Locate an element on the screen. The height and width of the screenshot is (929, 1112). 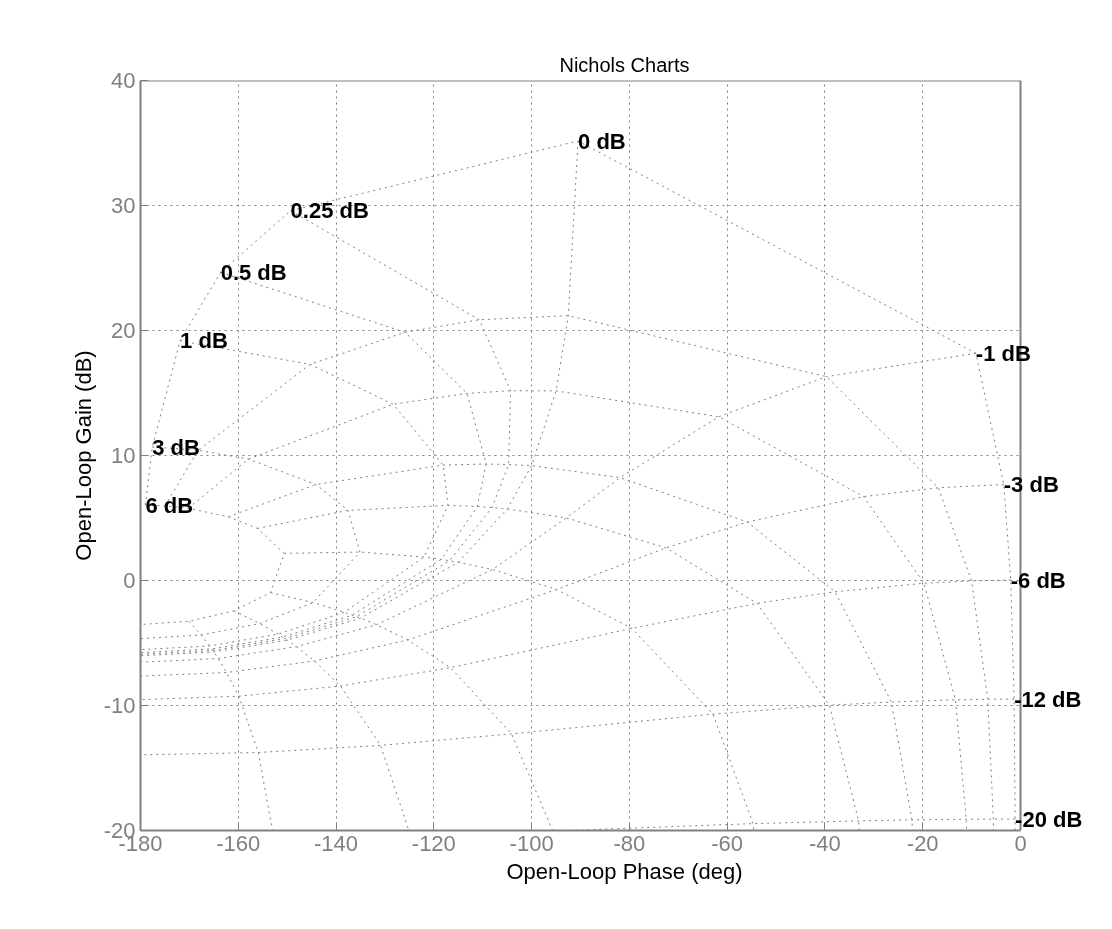
annotation: -3 dB is located at coordinates (1031, 484).